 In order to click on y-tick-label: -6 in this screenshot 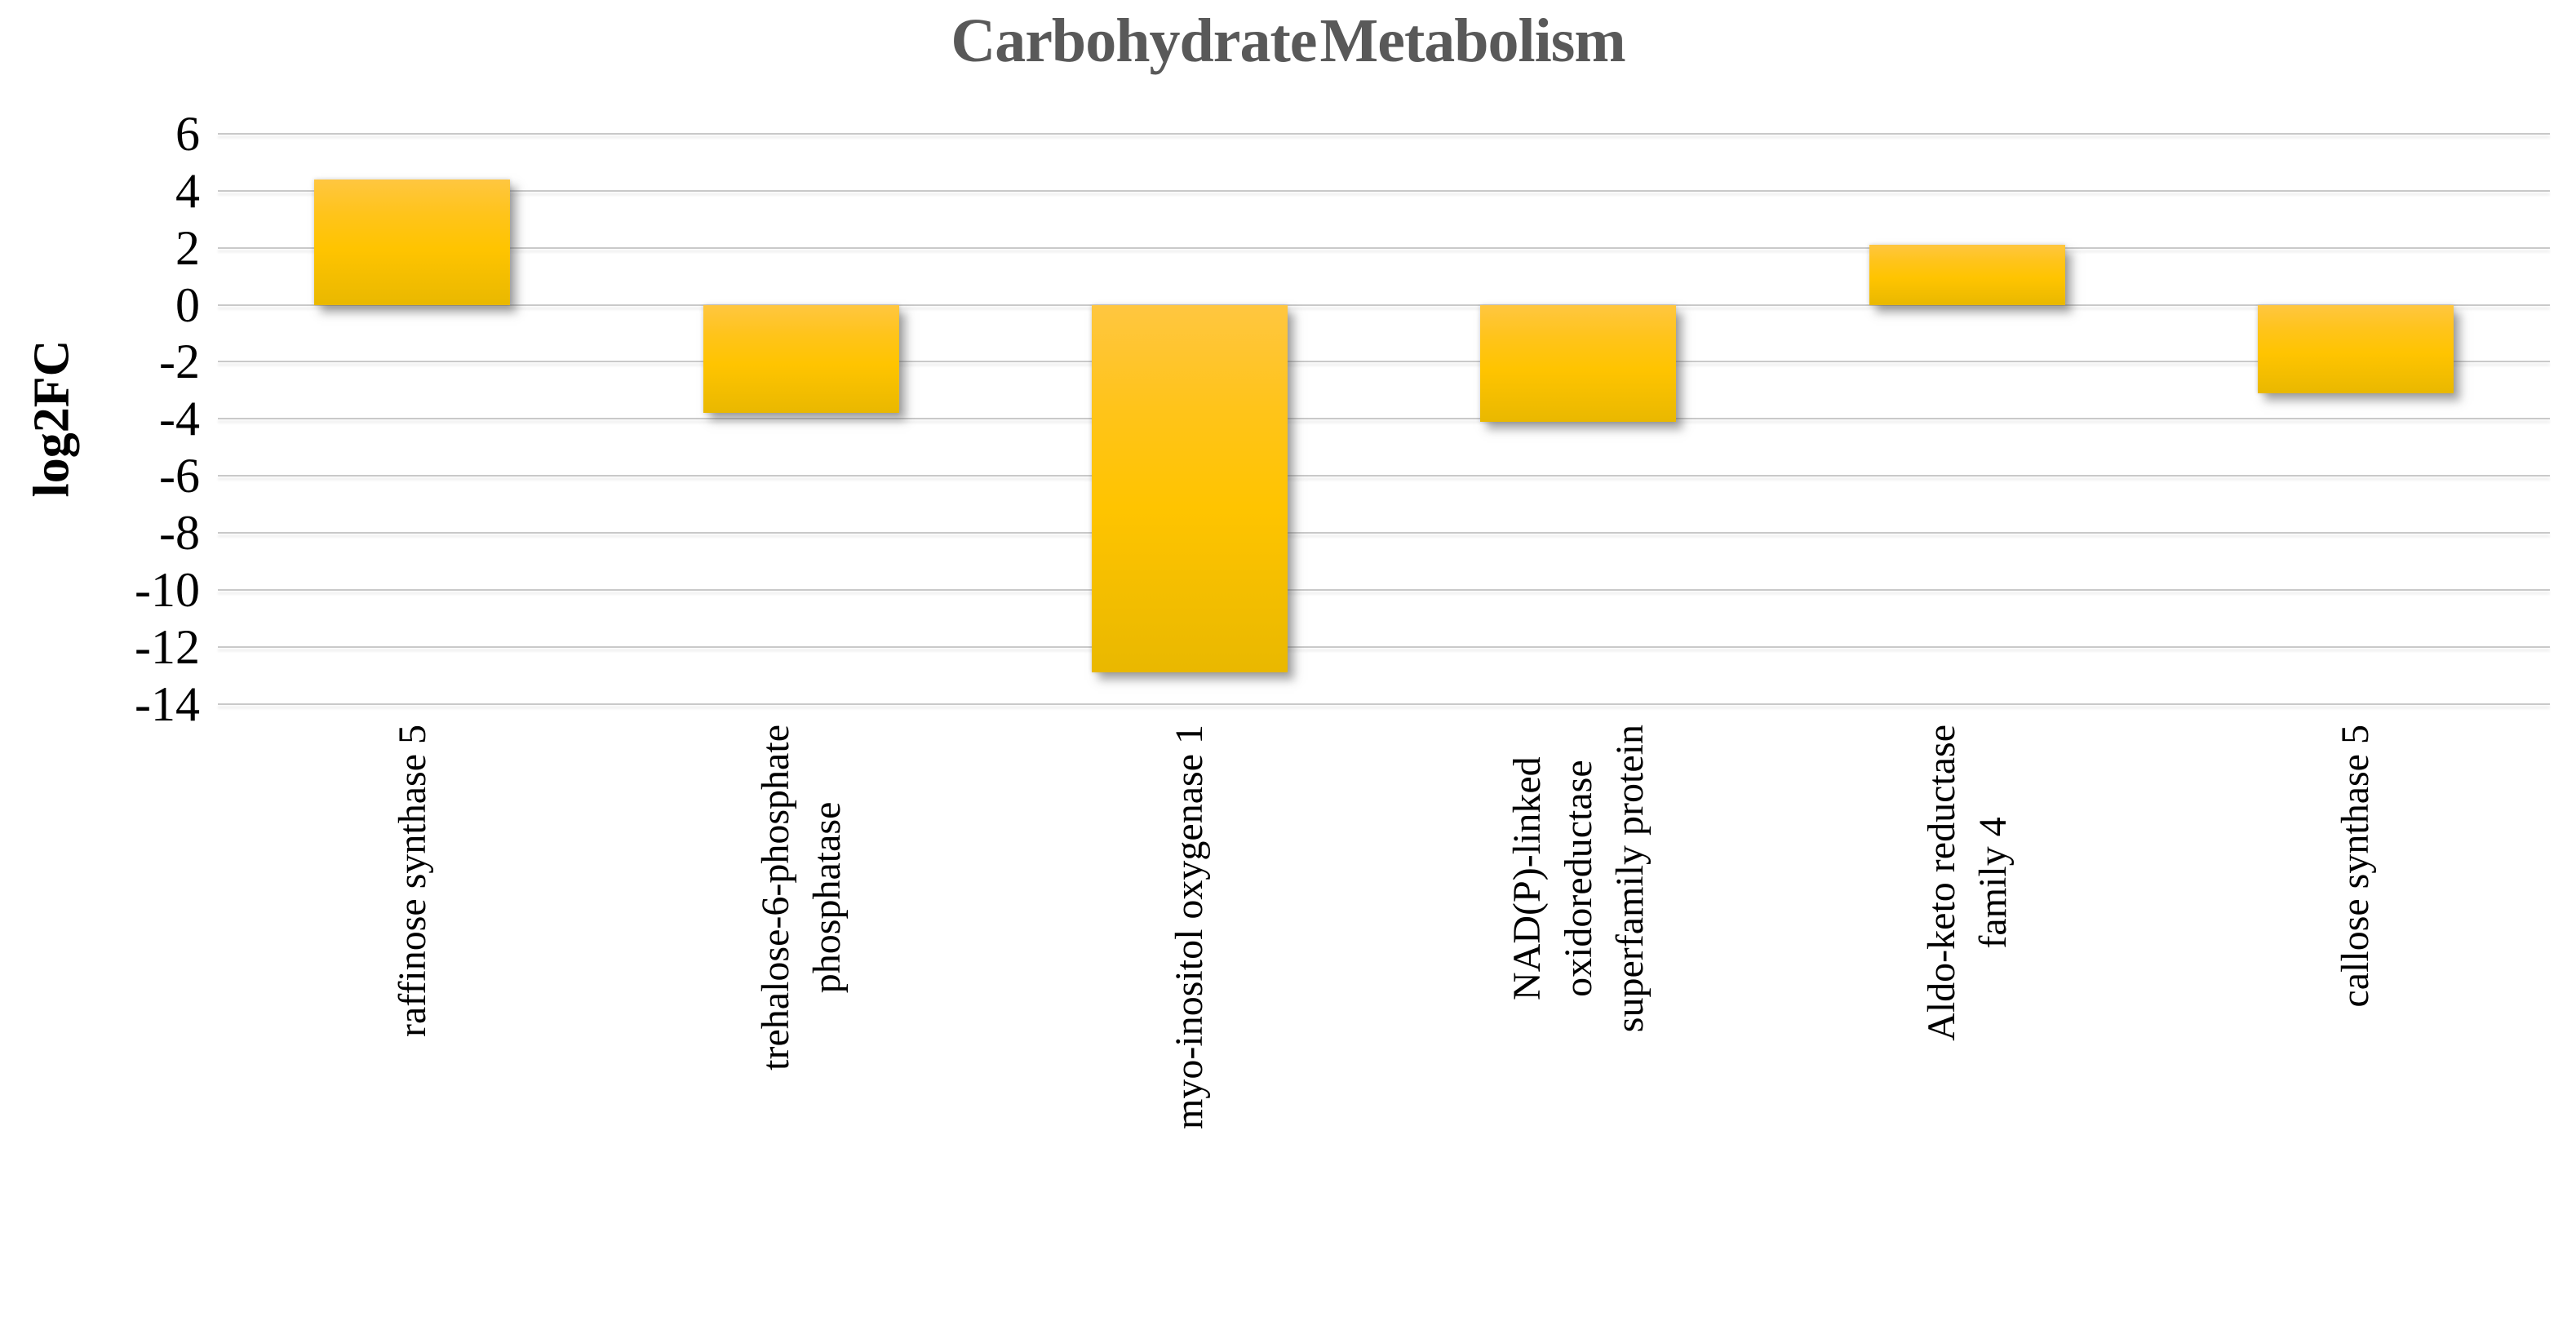, I will do `click(179, 476)`.